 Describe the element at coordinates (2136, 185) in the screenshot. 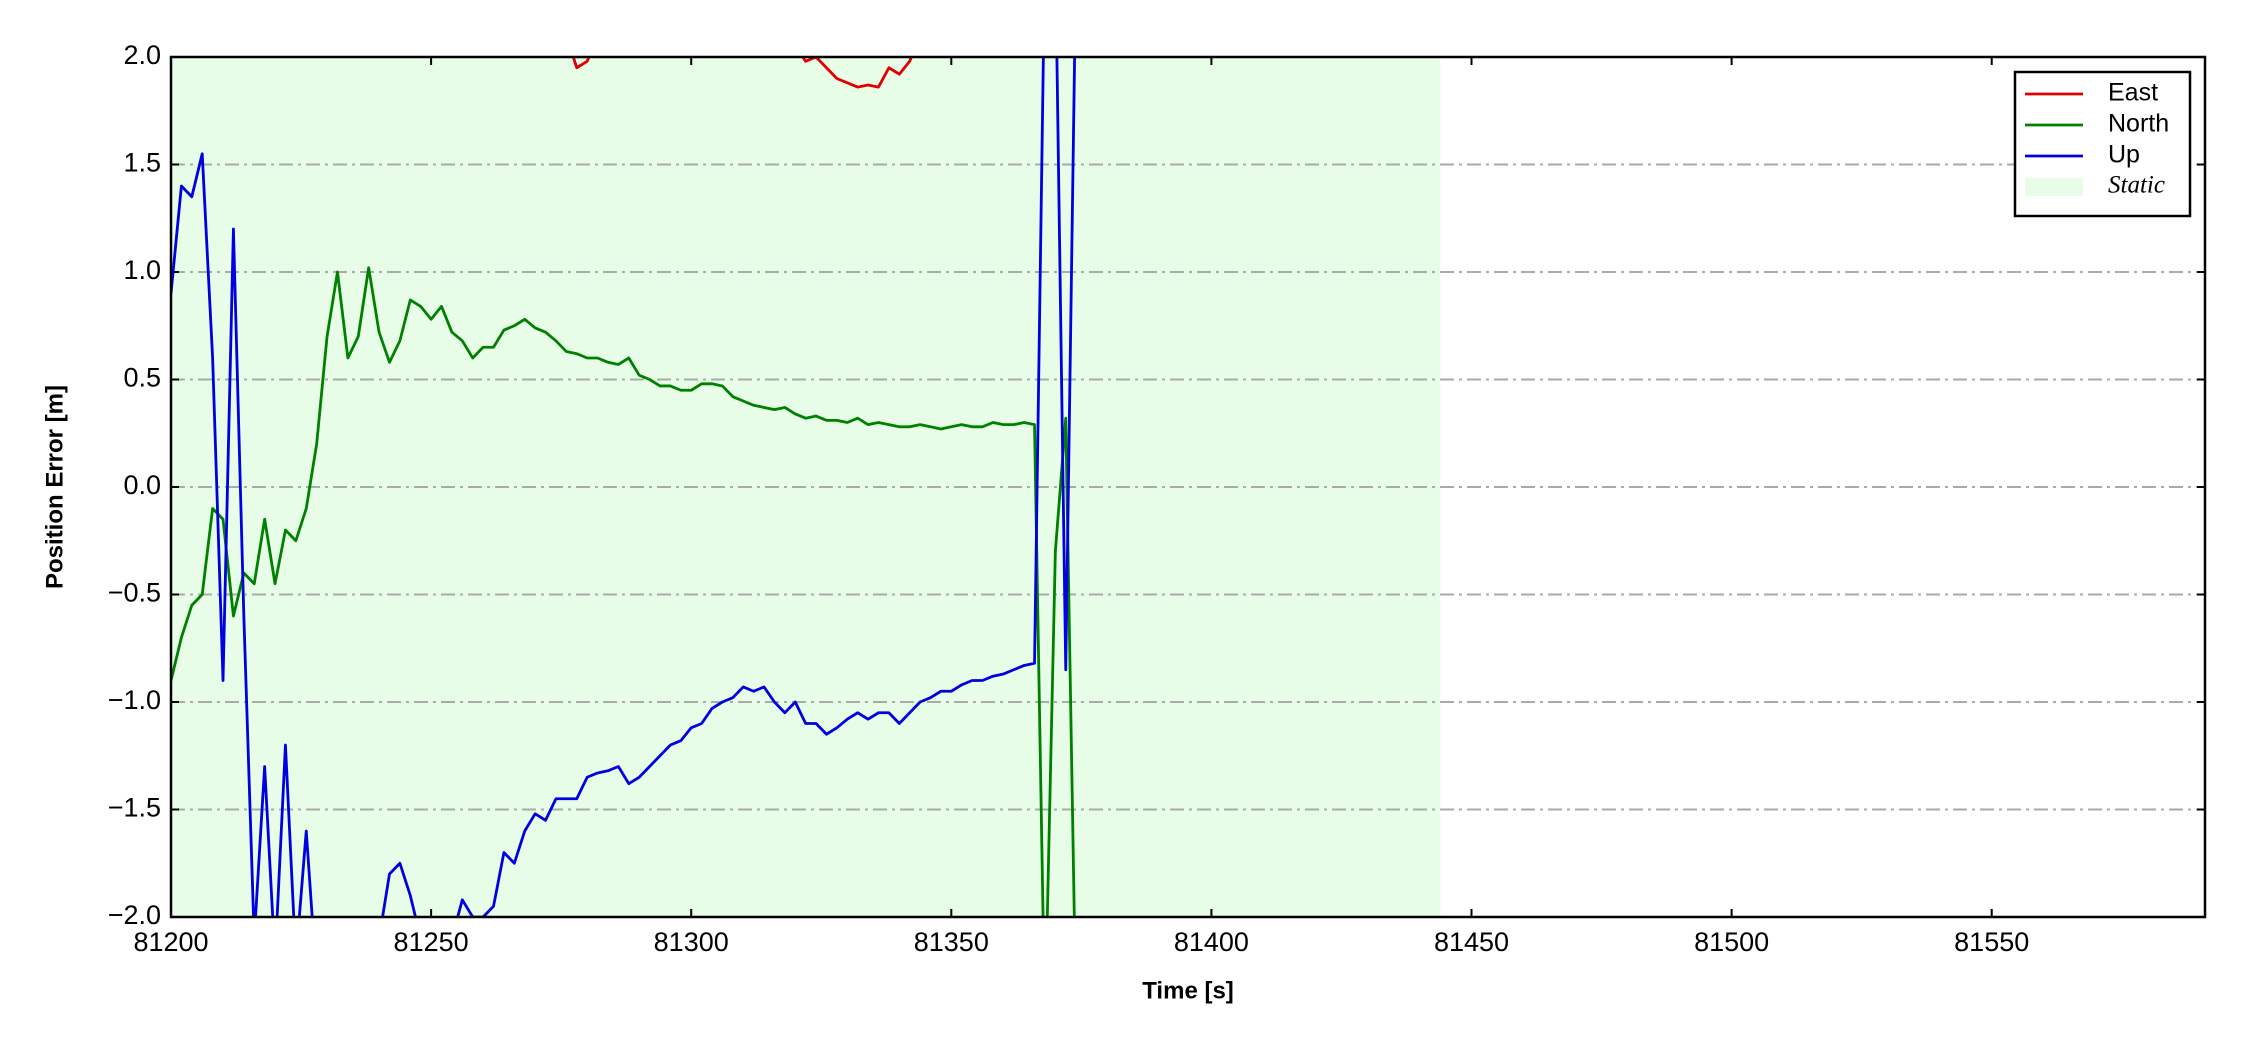

I see `legend-label: Static` at that location.